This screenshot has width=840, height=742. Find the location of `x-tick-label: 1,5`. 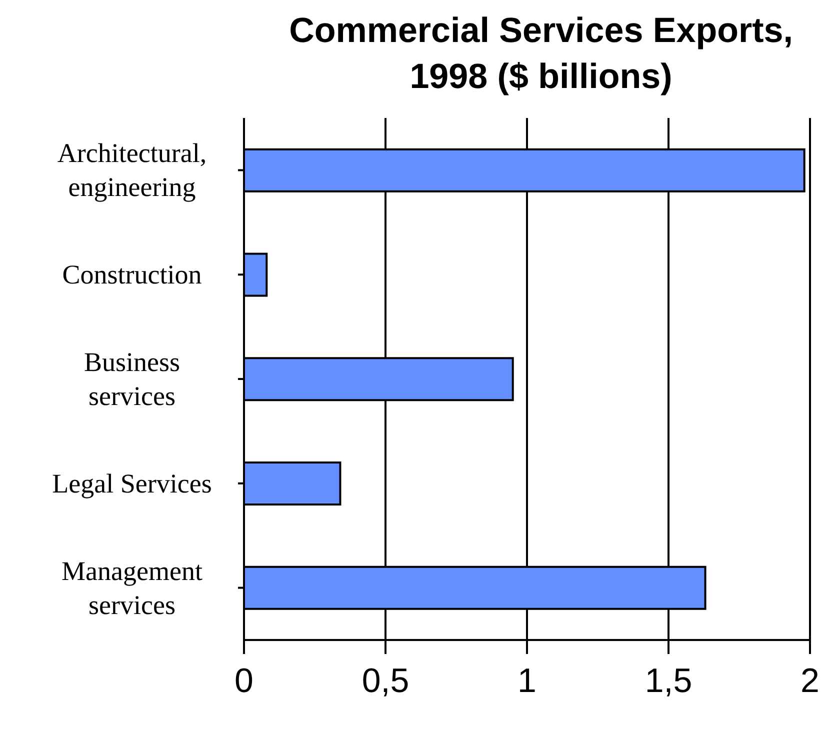

x-tick-label: 1,5 is located at coordinates (668, 681).